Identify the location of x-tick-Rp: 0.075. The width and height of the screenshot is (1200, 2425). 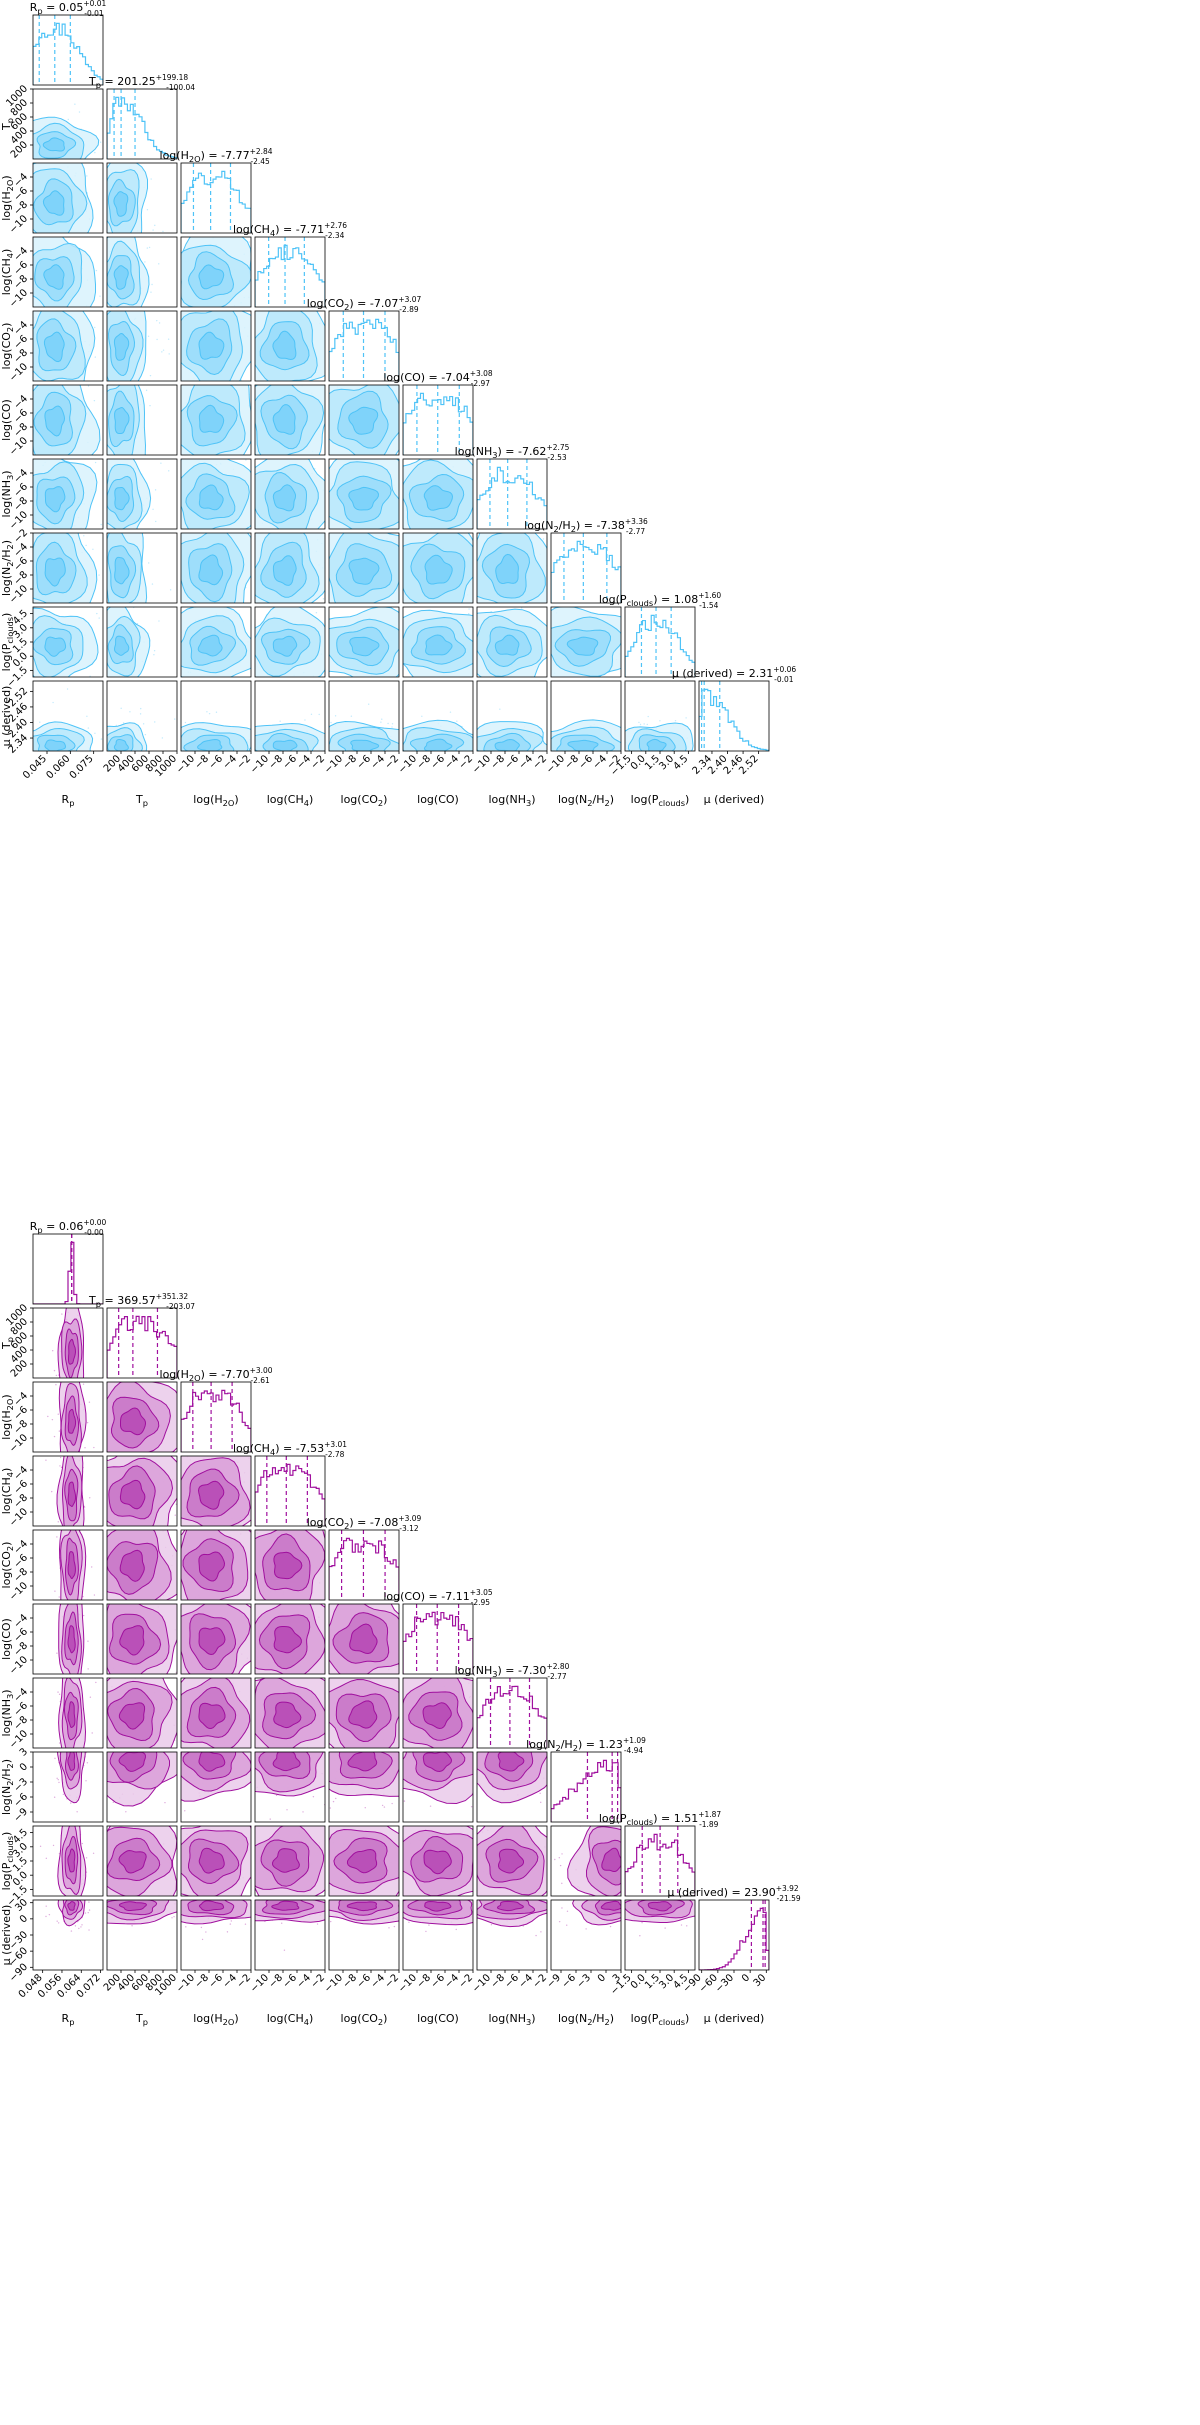
(82, 767).